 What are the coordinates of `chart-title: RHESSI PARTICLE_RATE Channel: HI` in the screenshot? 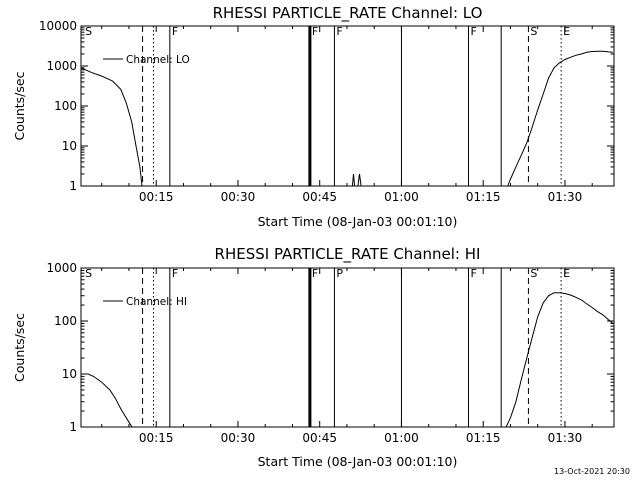 It's located at (348, 254).